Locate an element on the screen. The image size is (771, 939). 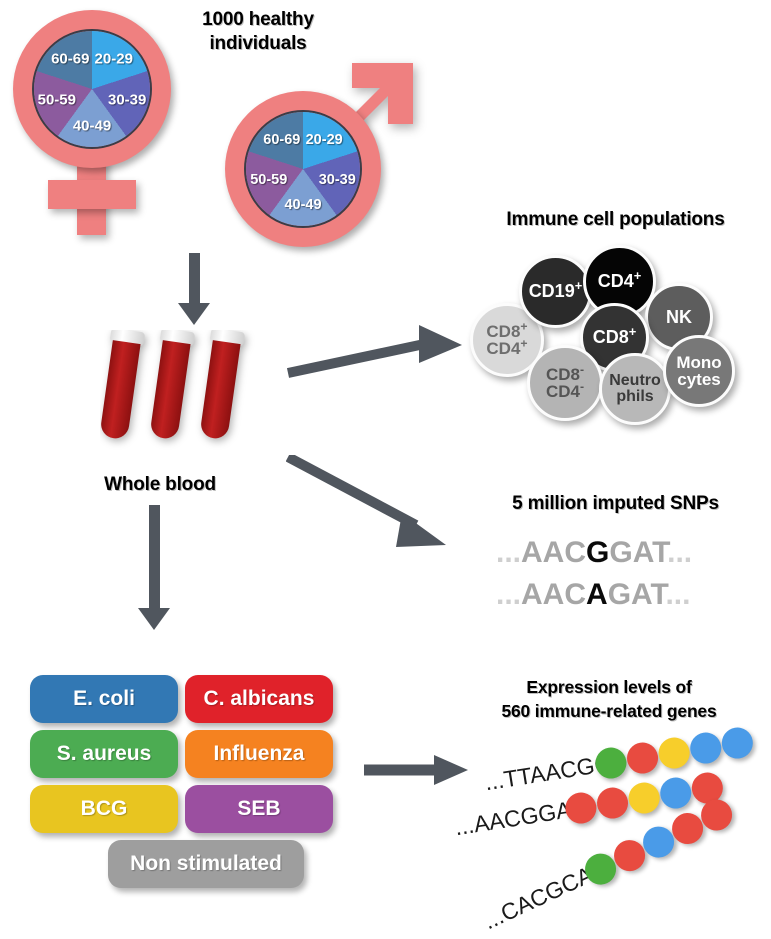
cell-label-line2: CD4+ is located at coordinates (507, 347).